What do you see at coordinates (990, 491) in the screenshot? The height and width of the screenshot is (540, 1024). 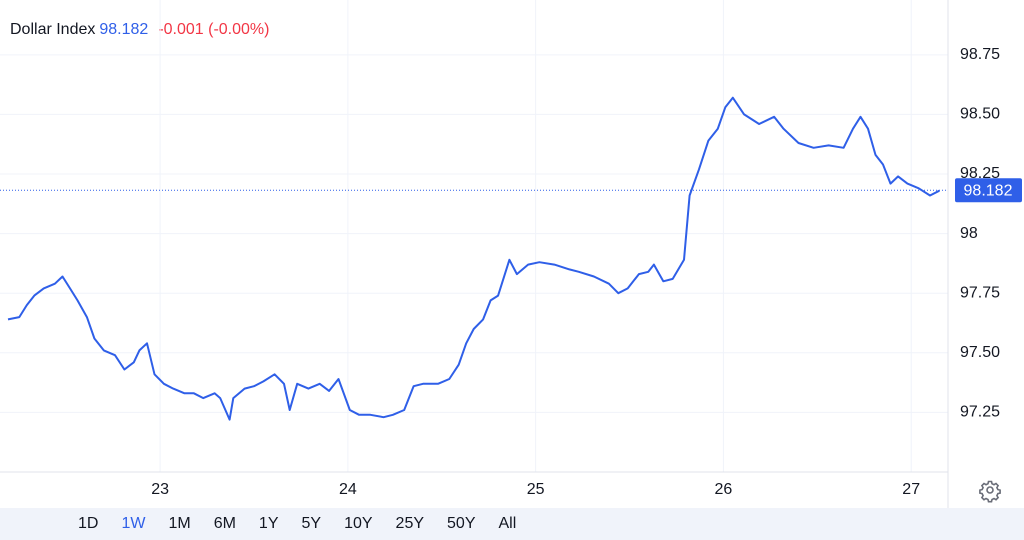 I see `settings-icon` at bounding box center [990, 491].